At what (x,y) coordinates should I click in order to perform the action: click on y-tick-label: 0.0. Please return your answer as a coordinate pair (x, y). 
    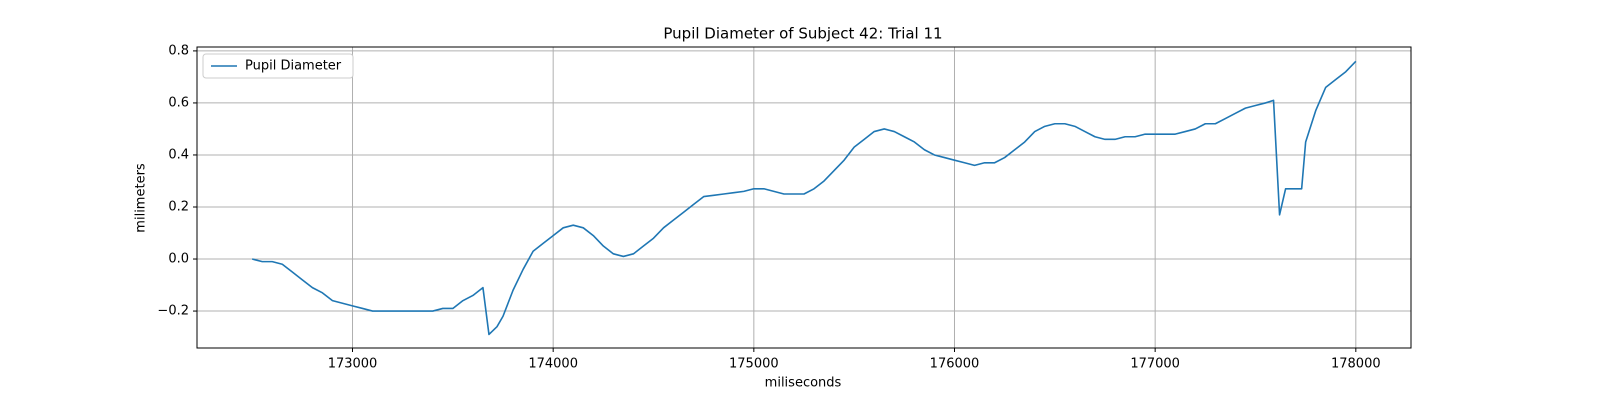
    Looking at the image, I should click on (178, 259).